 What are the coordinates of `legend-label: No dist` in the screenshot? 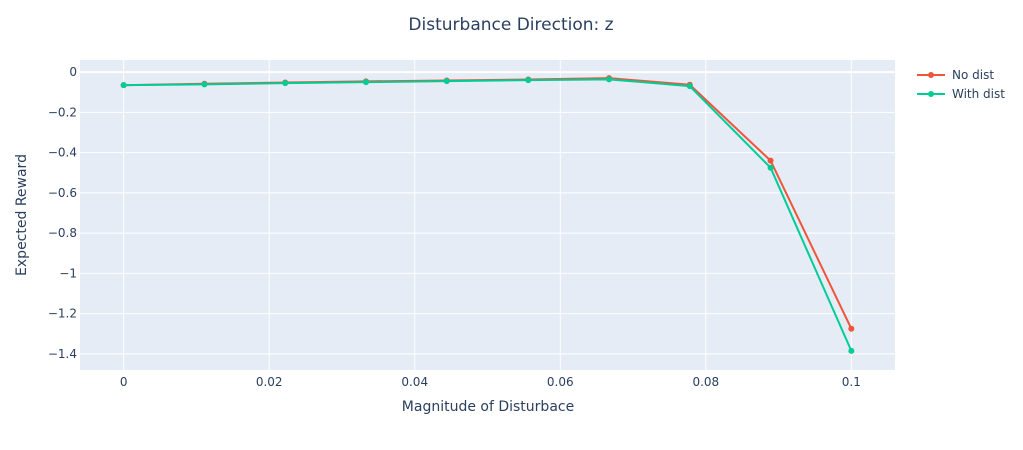 It's located at (973, 75).